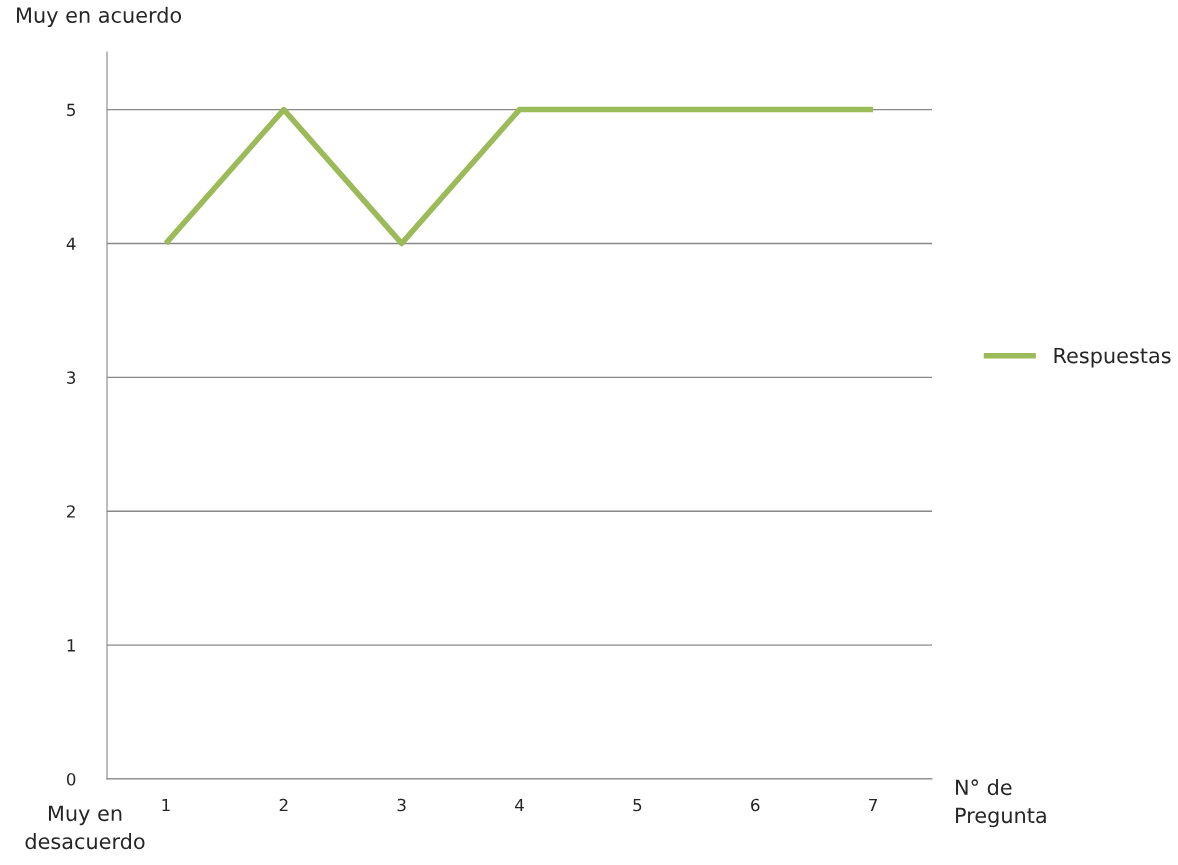 This screenshot has height=865, width=1178. What do you see at coordinates (401, 805) in the screenshot?
I see `x-tick-label: 3` at bounding box center [401, 805].